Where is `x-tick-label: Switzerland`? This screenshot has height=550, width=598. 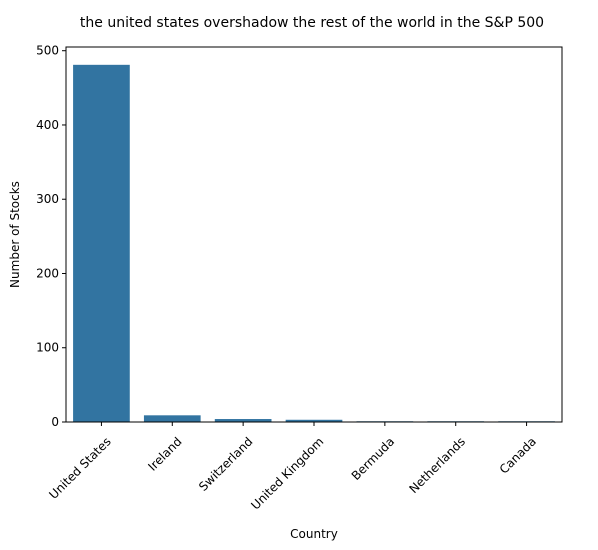
x-tick-label: Switzerland is located at coordinates (225, 463).